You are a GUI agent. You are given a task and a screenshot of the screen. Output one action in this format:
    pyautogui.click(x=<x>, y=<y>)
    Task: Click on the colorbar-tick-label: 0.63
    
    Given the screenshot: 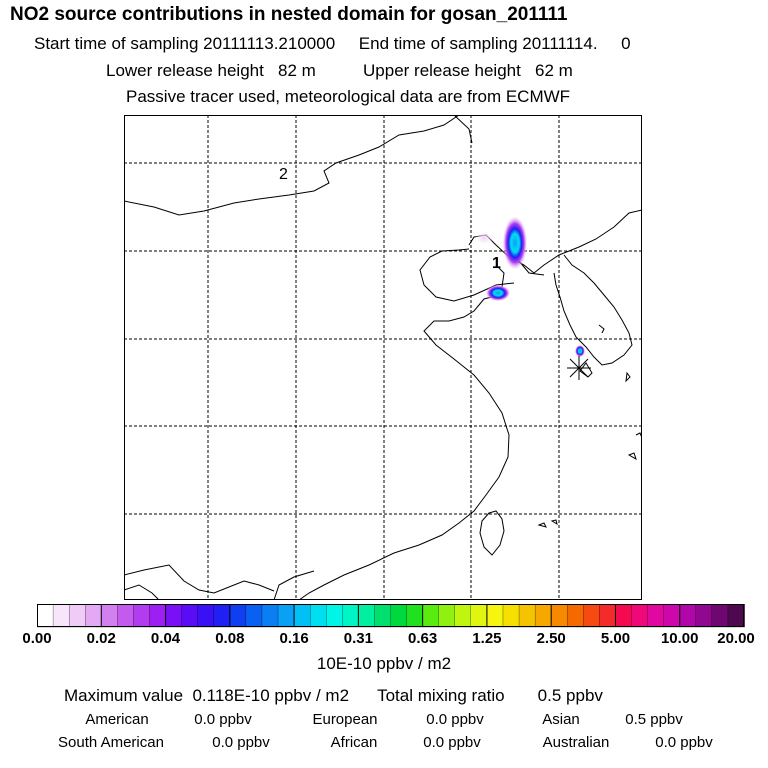 What is the action you would take?
    pyautogui.click(x=423, y=638)
    